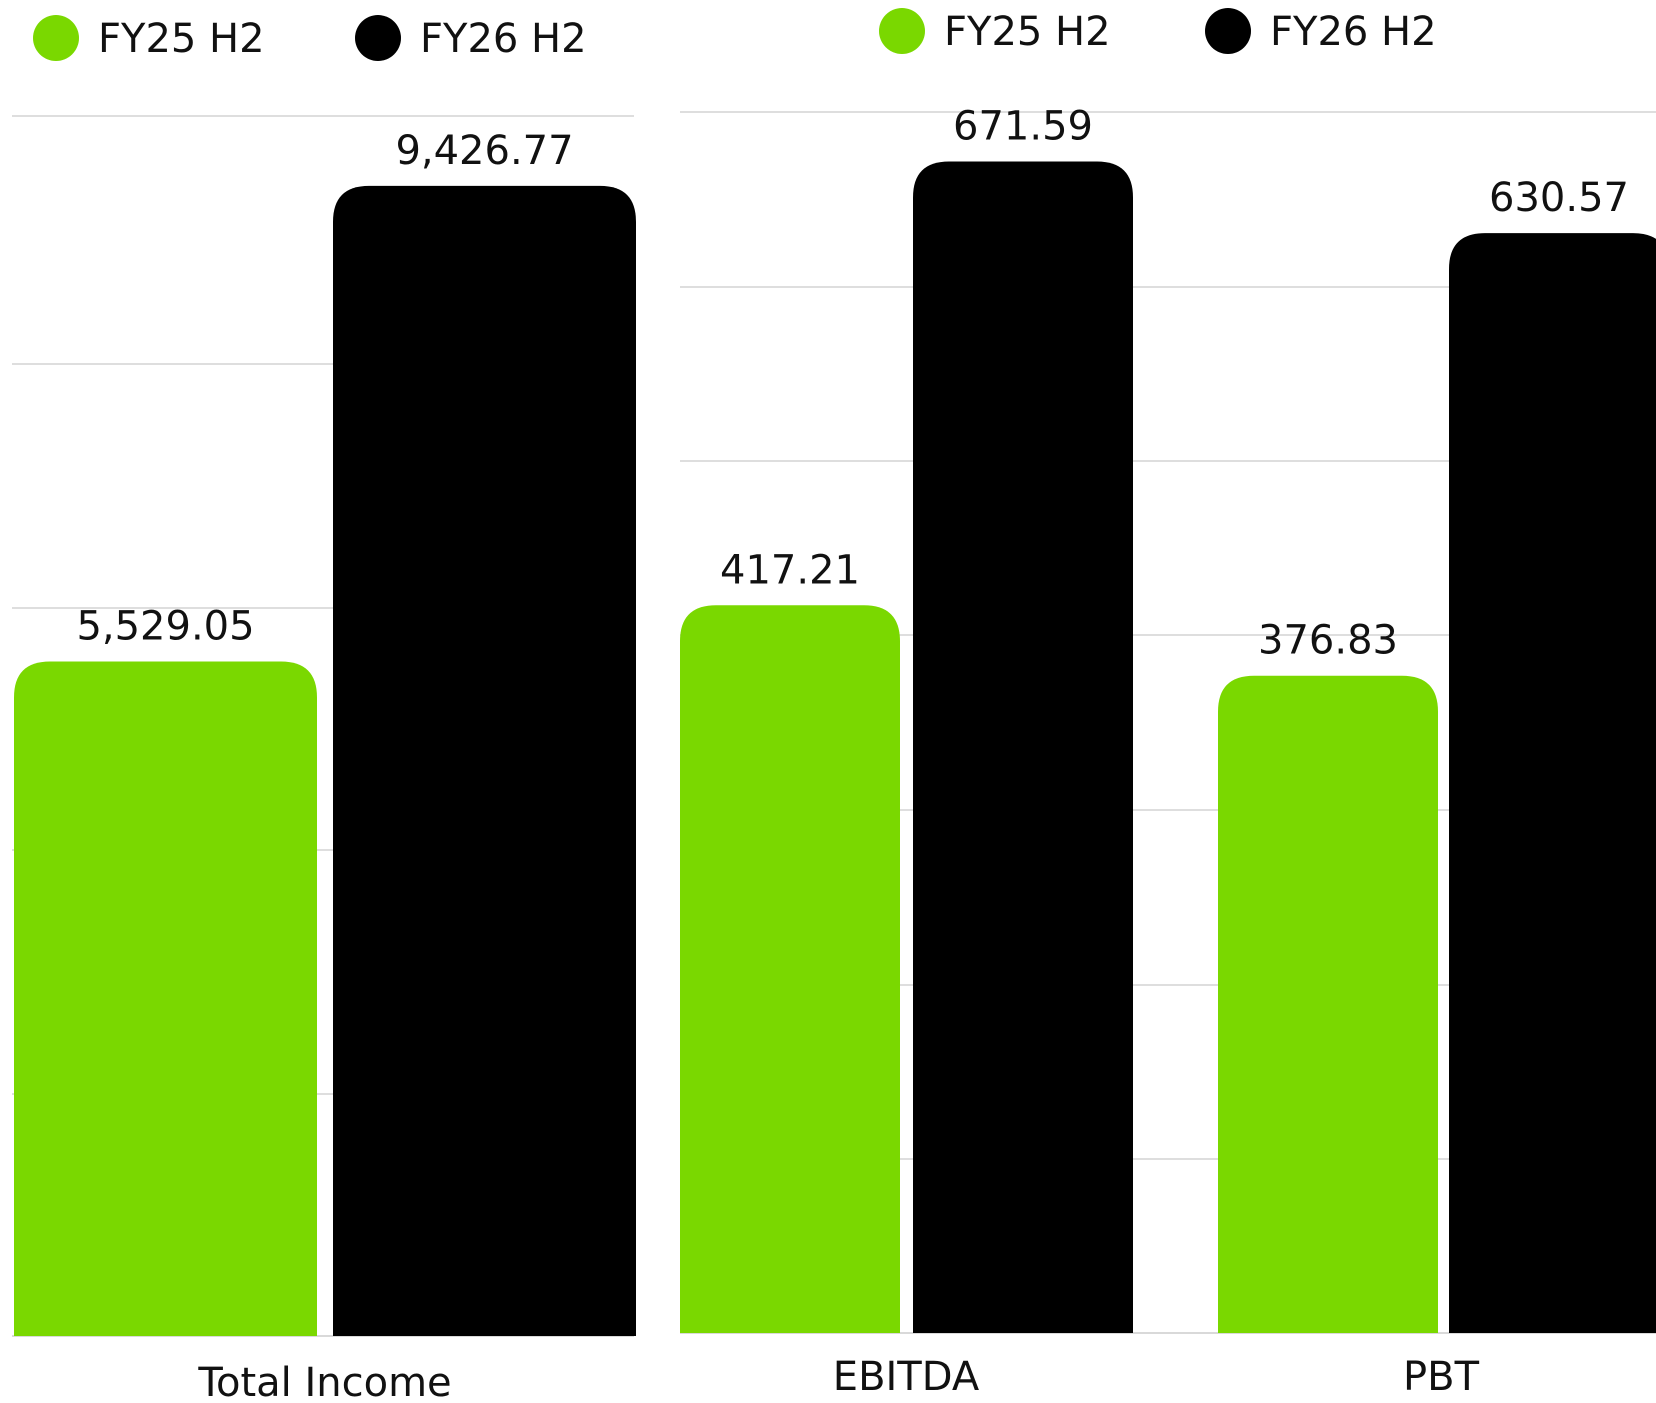 This screenshot has height=1403, width=1656. I want to click on value-label-ebitda-fy26-h2: 671.59, so click(1023, 127).